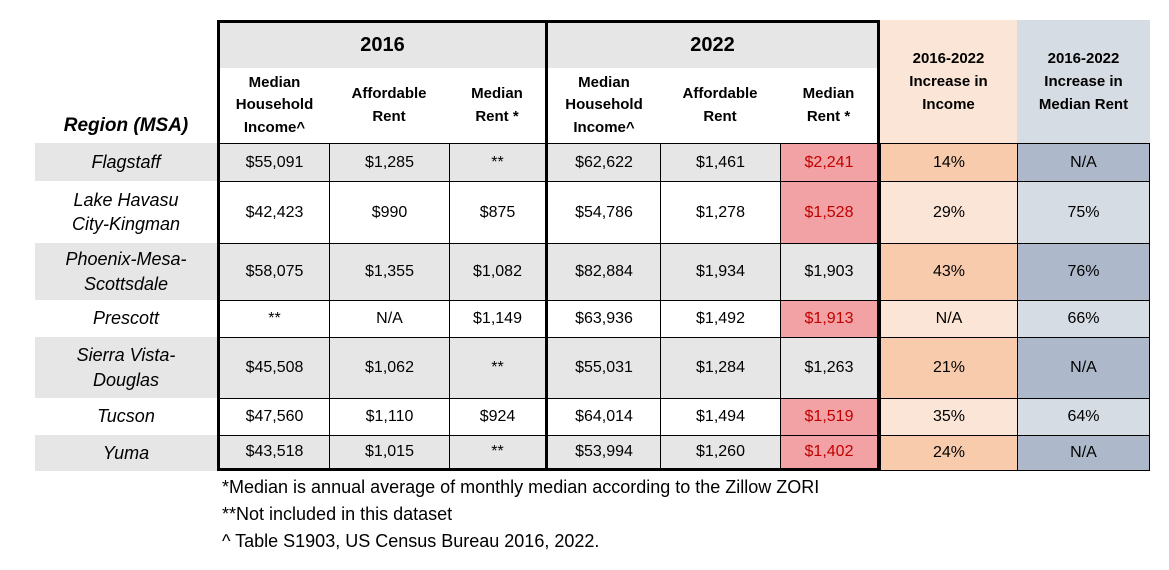 This screenshot has height=570, width=1169. What do you see at coordinates (389, 416) in the screenshot?
I see `cell-2016-affordable-rent: $1,110` at bounding box center [389, 416].